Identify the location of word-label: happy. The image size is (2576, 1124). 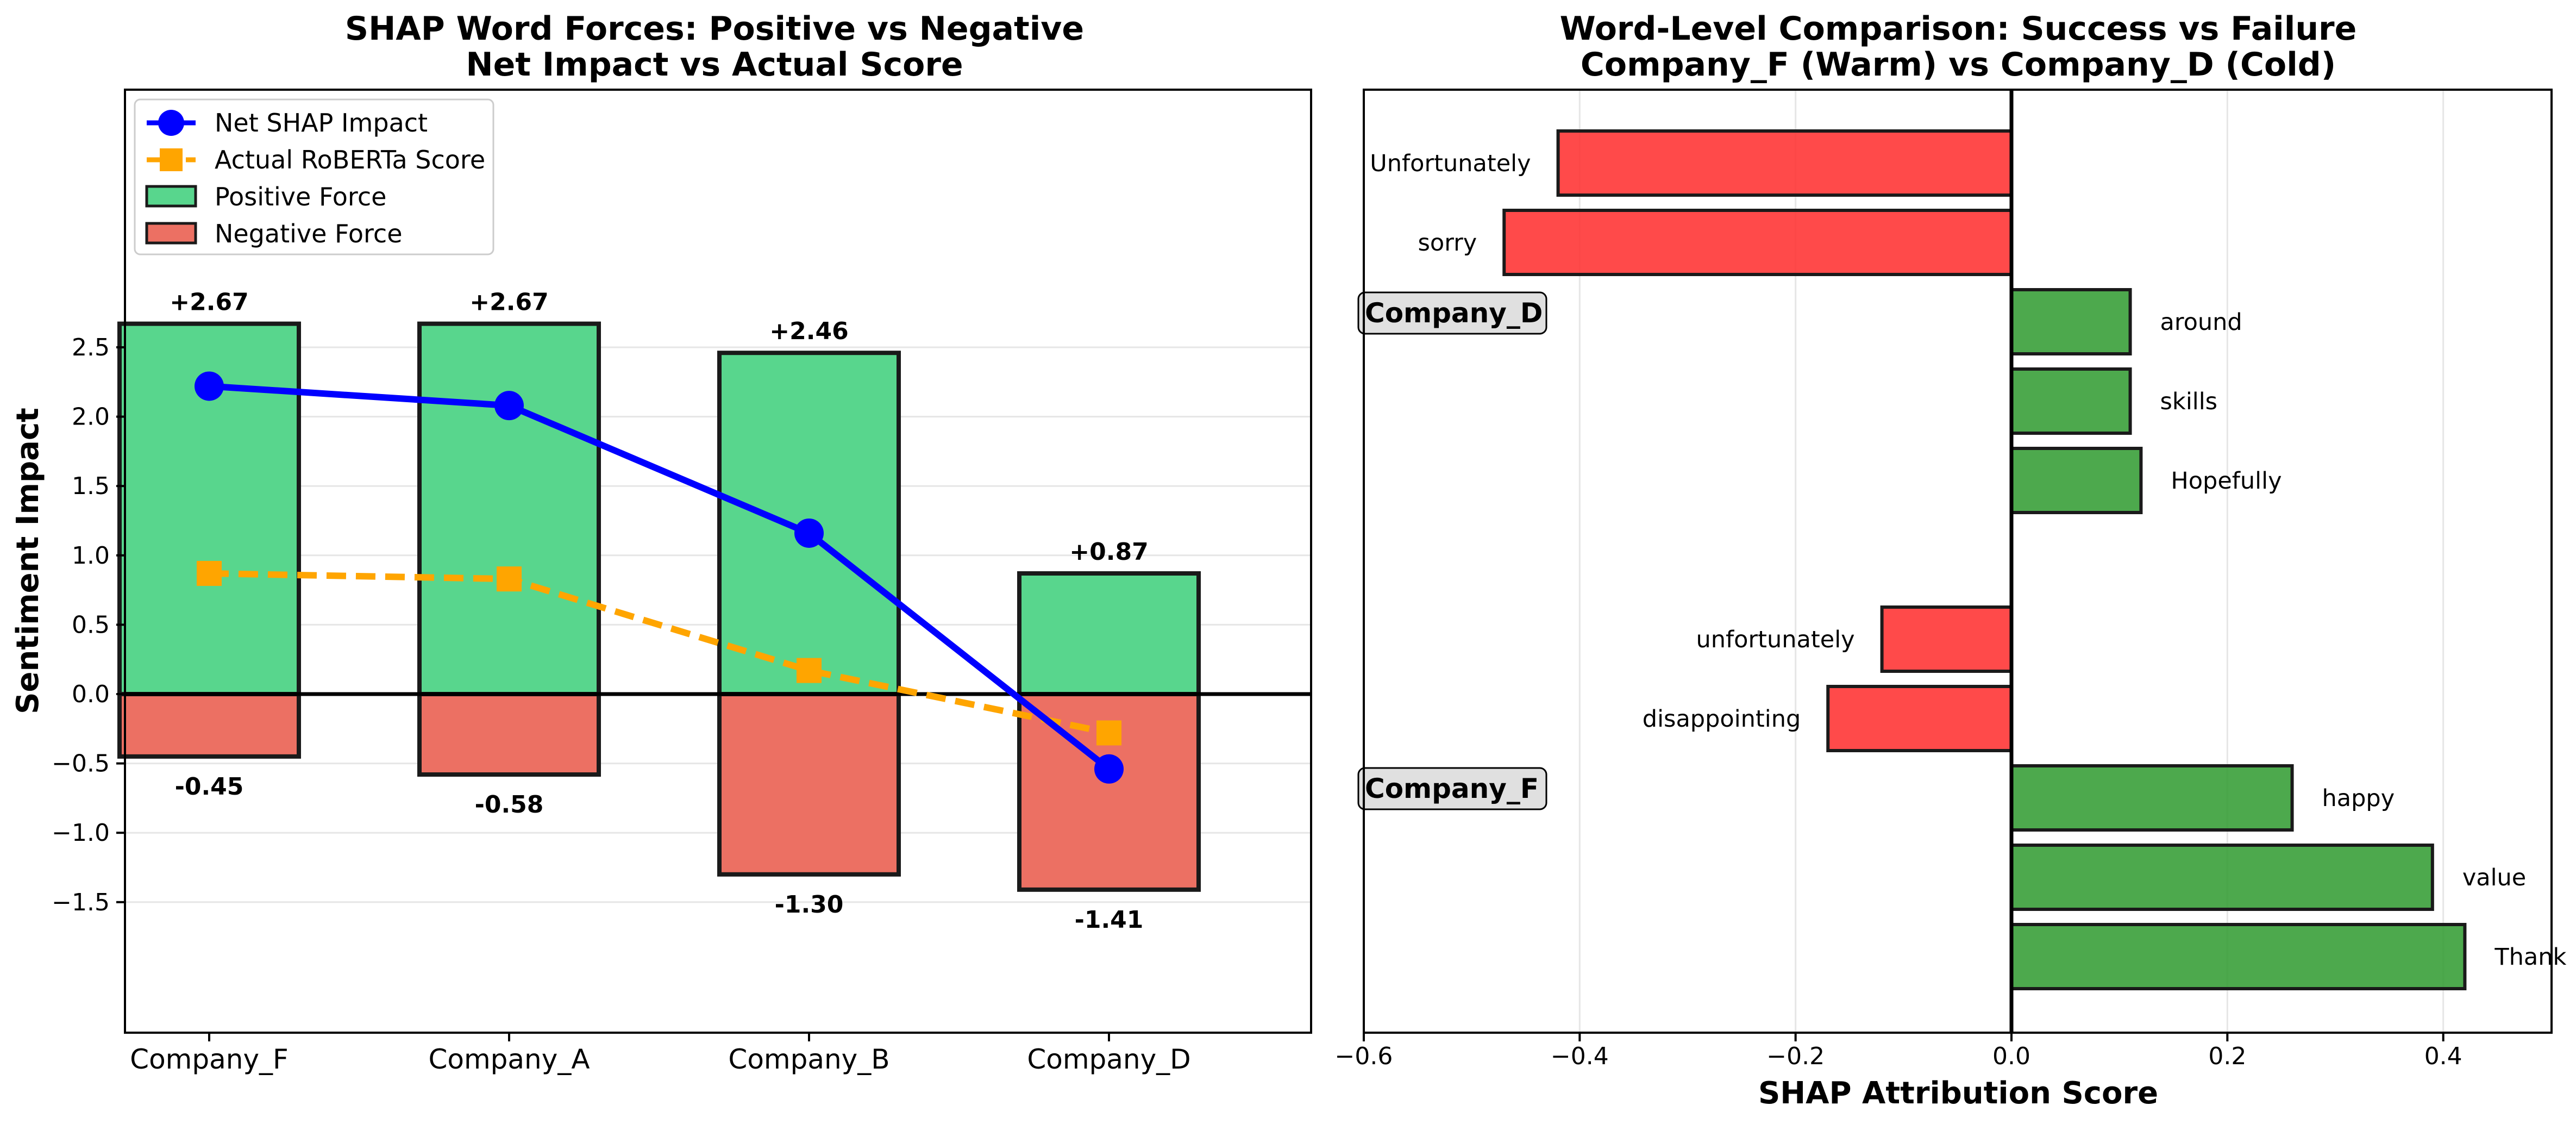
(2358, 799).